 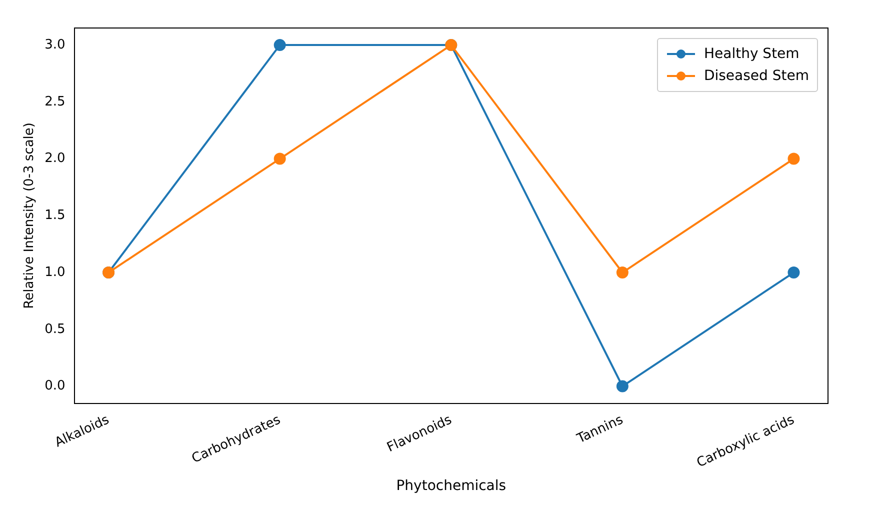 What do you see at coordinates (30, 215) in the screenshot?
I see `y-axis-title: Relative Intensity (0-3 scale)` at bounding box center [30, 215].